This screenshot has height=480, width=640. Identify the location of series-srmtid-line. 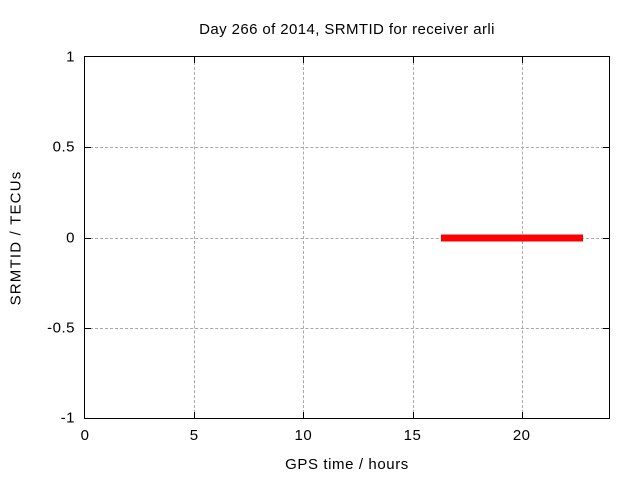
(511, 237).